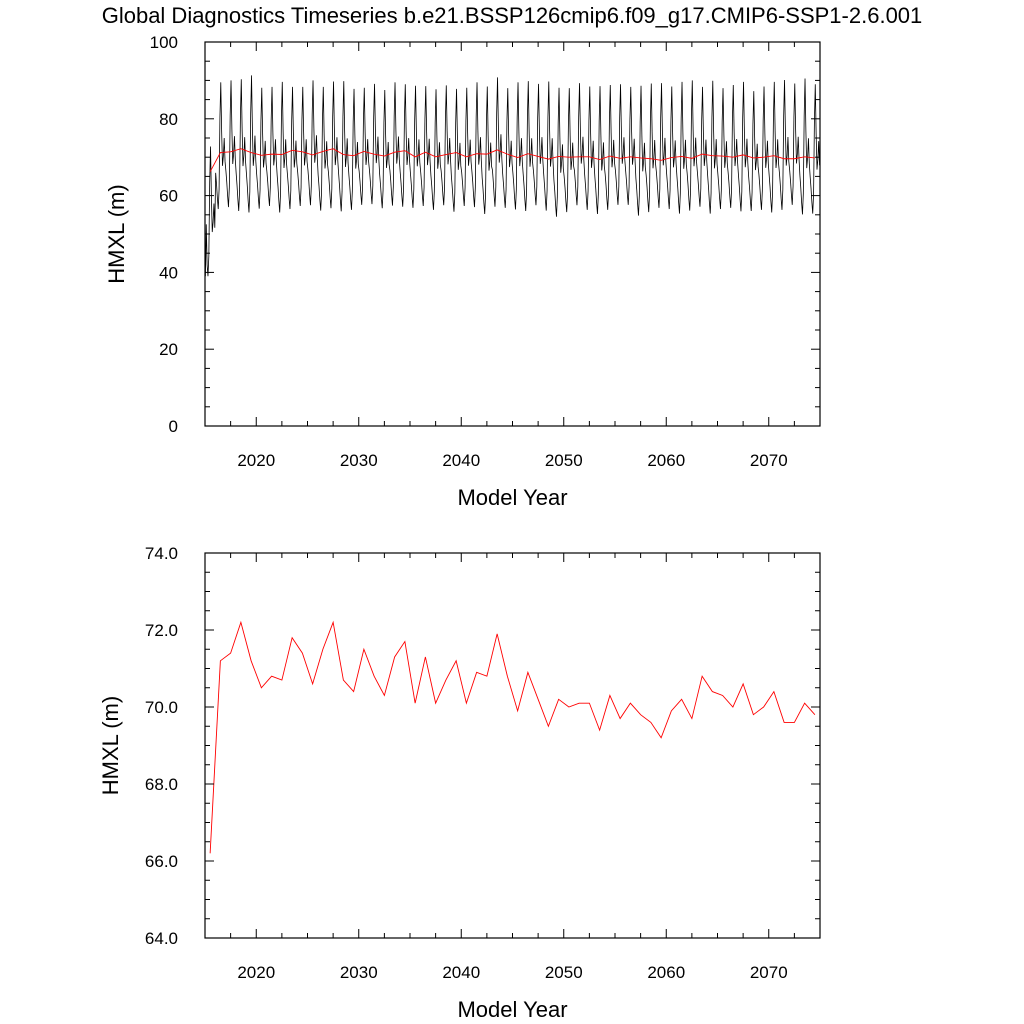 The height and width of the screenshot is (1024, 1024). I want to click on y-tick-label: 60, so click(168, 196).